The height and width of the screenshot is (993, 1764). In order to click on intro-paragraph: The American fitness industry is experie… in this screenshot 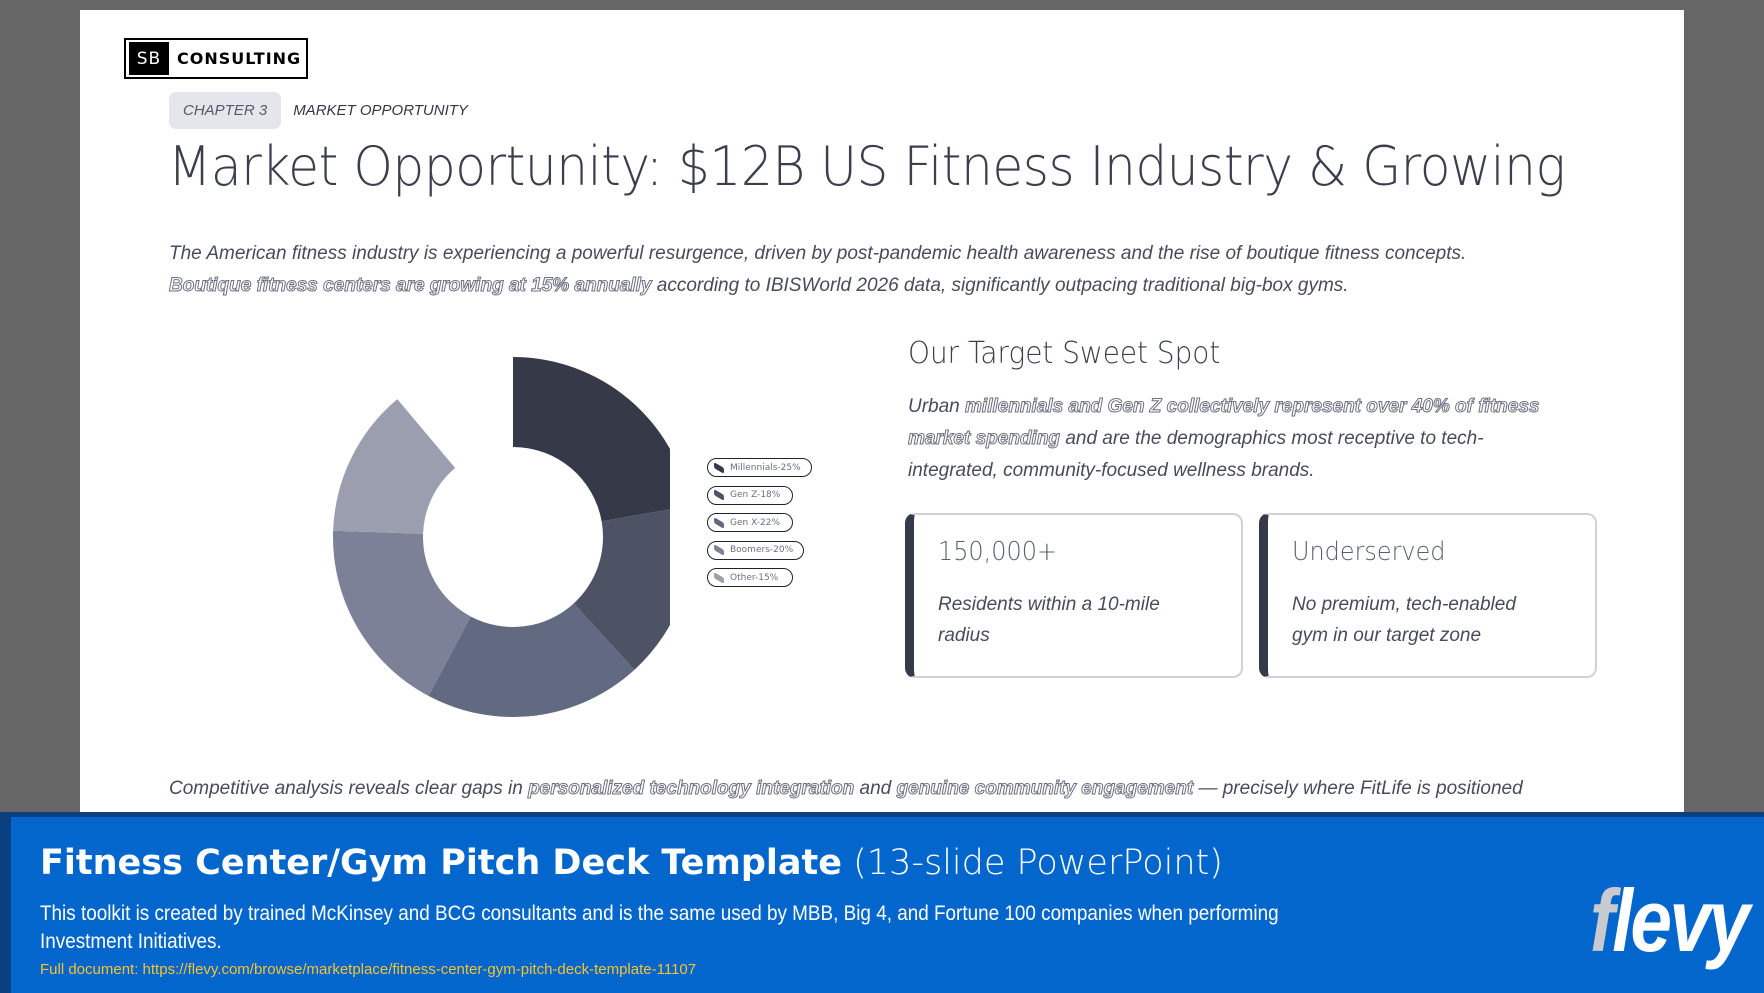, I will do `click(919, 270)`.